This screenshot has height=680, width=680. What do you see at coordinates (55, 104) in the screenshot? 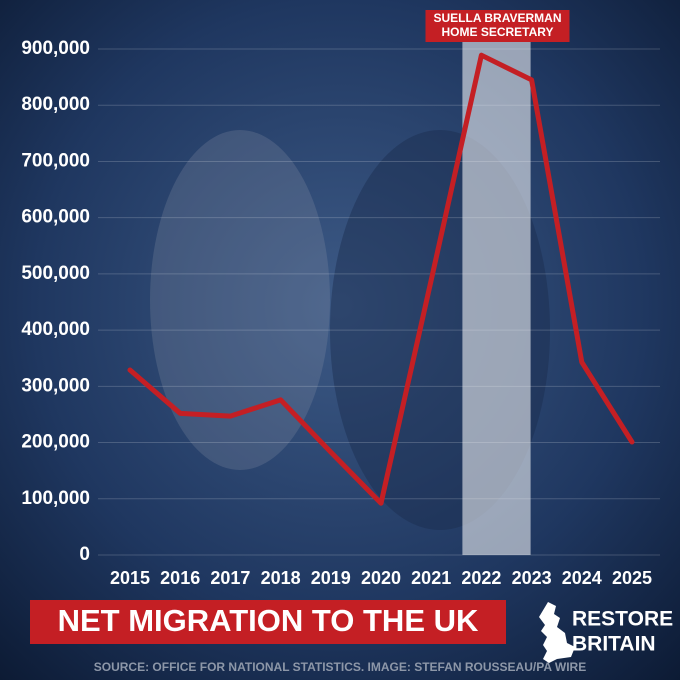
I see `y-tick-label: 800,000` at bounding box center [55, 104].